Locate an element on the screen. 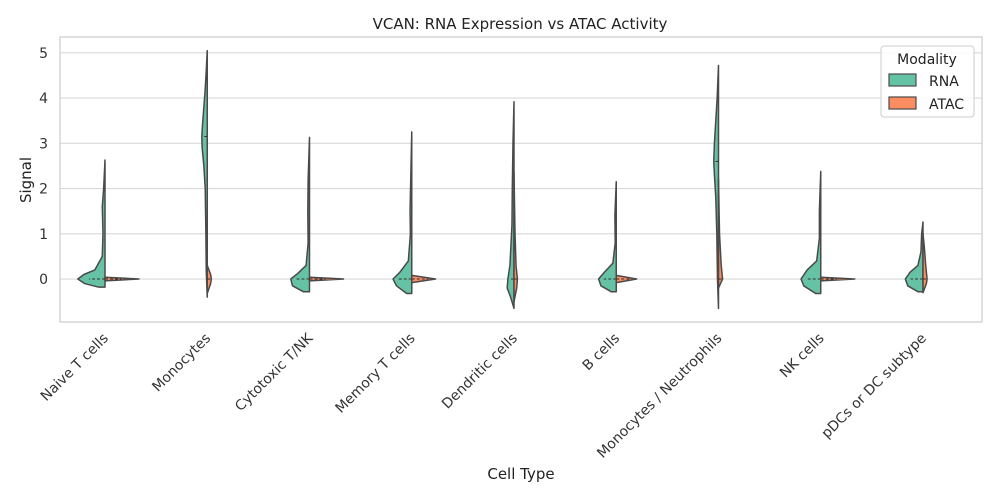 The height and width of the screenshot is (500, 1000). y-tick-label: 5 is located at coordinates (43, 54).